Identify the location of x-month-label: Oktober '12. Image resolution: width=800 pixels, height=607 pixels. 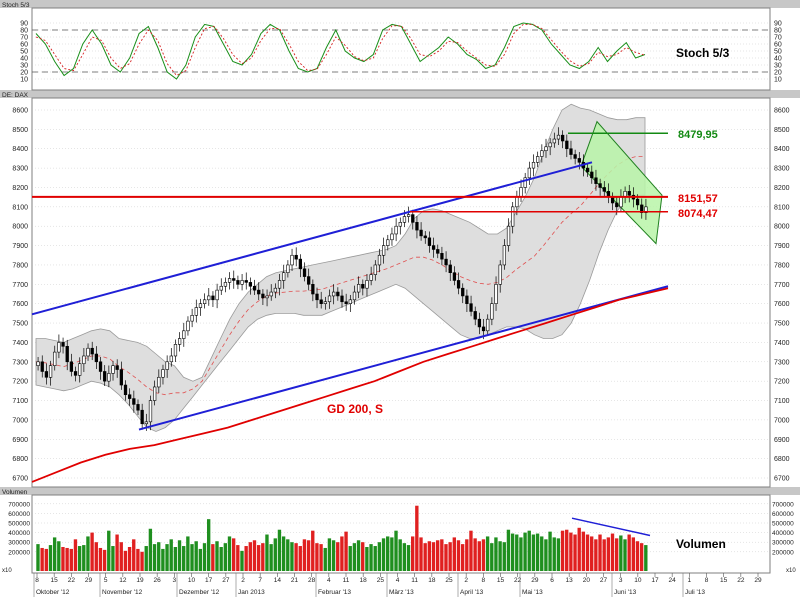
(53, 592).